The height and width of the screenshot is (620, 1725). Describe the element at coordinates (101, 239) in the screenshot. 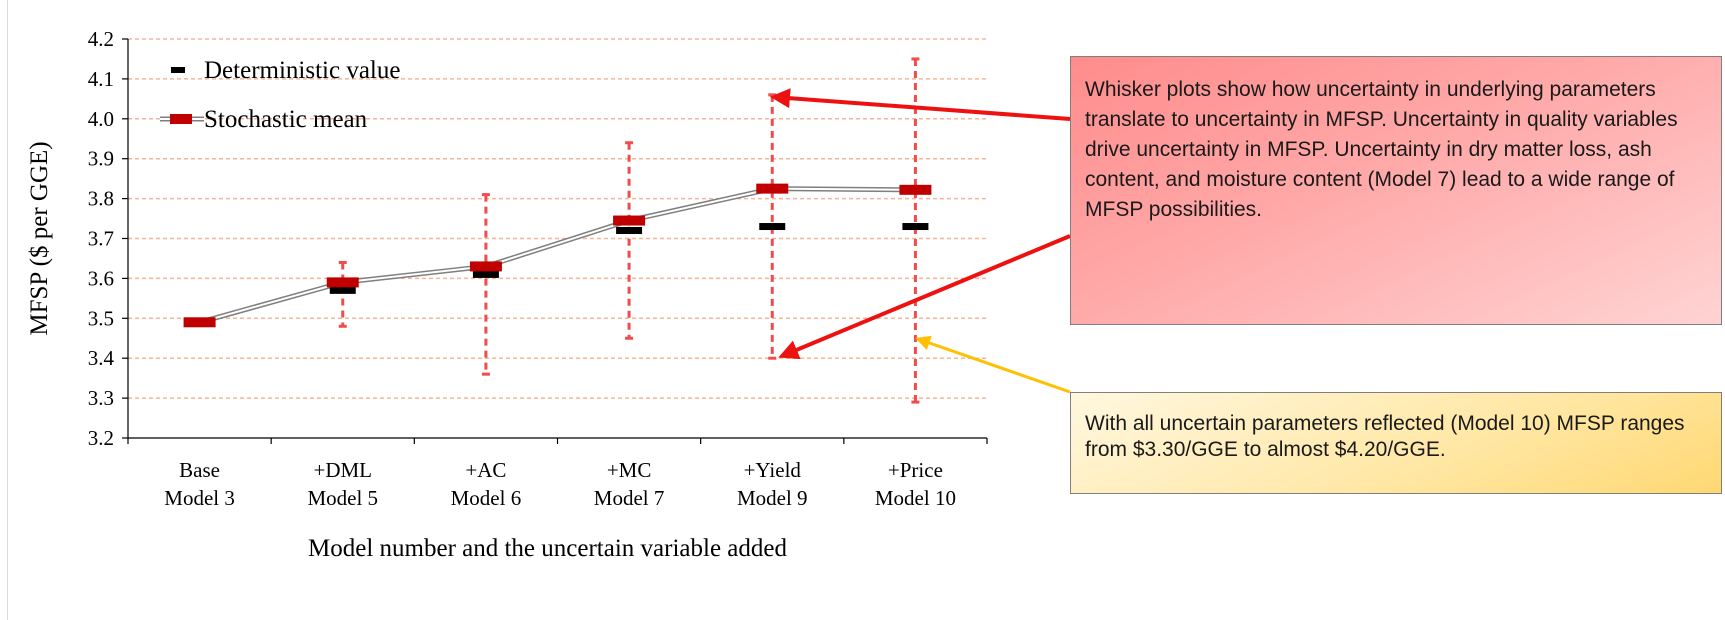

I see `y-tick-label: 3.7` at that location.